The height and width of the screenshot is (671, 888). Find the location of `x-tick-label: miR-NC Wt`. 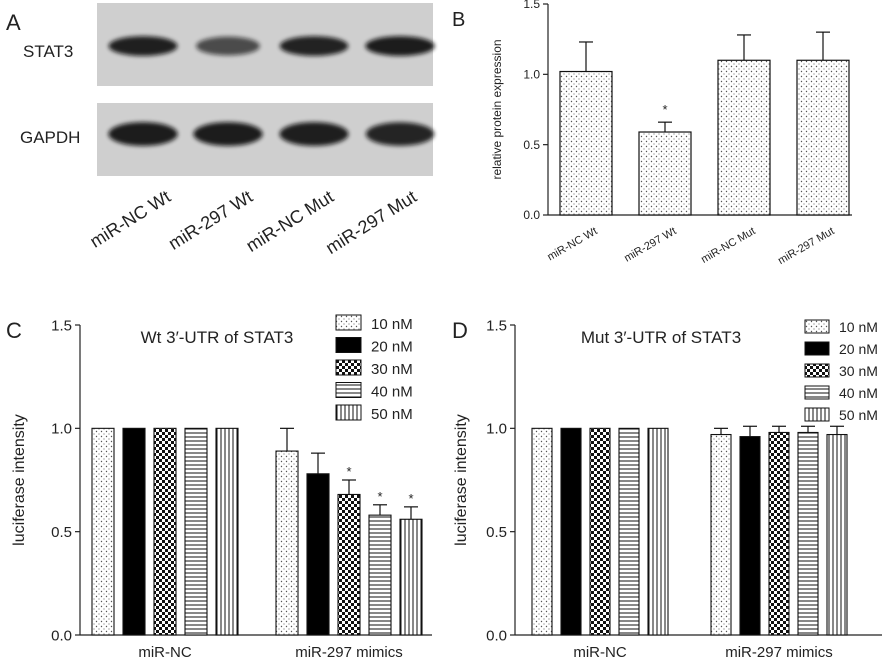

x-tick-label: miR-NC Wt is located at coordinates (572, 244).